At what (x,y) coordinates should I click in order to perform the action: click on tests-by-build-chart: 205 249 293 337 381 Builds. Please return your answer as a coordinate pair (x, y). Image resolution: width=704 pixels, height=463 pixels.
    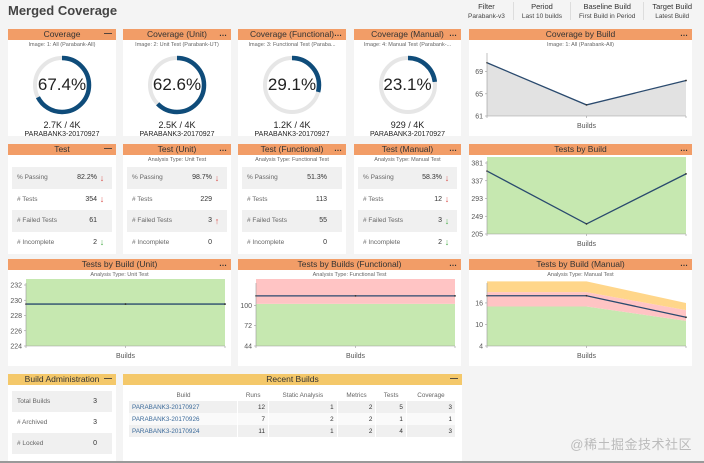
    Looking at the image, I should click on (579, 202).